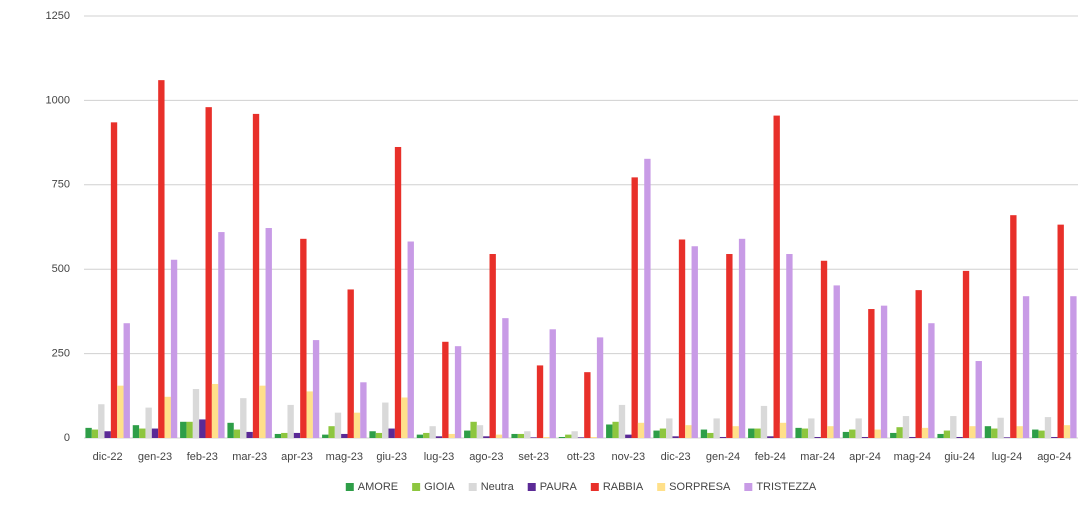 The width and height of the screenshot is (1090, 520). Describe the element at coordinates (959, 457) in the screenshot. I see `x-tick-label: giu-24` at that location.